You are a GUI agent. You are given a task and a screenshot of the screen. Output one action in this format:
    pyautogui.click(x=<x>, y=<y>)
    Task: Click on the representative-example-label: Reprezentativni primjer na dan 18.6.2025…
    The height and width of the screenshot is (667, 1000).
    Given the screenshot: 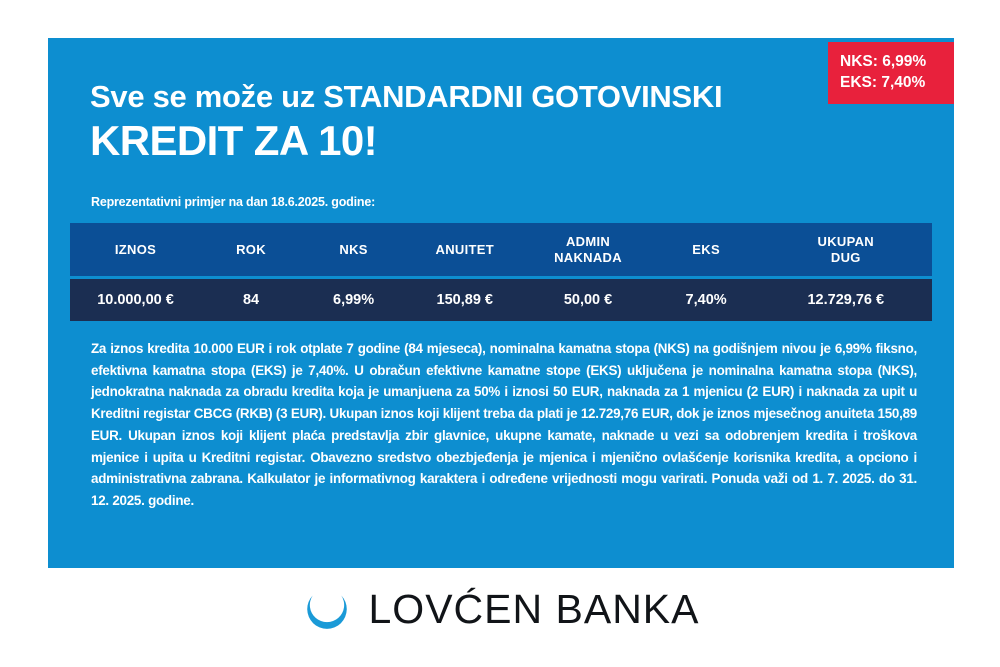 What is the action you would take?
    pyautogui.click(x=233, y=202)
    